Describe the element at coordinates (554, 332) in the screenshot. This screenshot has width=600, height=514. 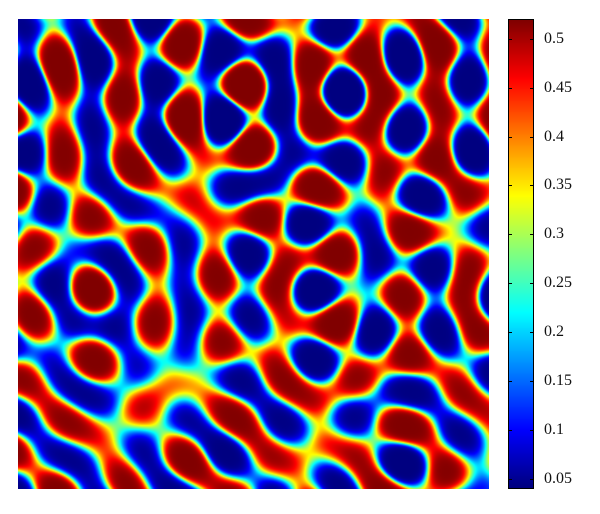
I see `colorbar-tick-label: 0.2` at that location.